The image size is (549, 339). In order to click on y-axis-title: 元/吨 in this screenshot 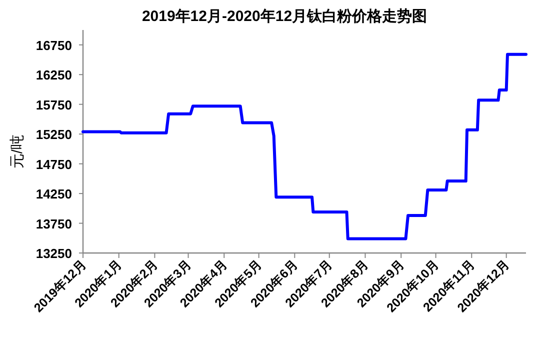, I will do `click(17, 151)`.